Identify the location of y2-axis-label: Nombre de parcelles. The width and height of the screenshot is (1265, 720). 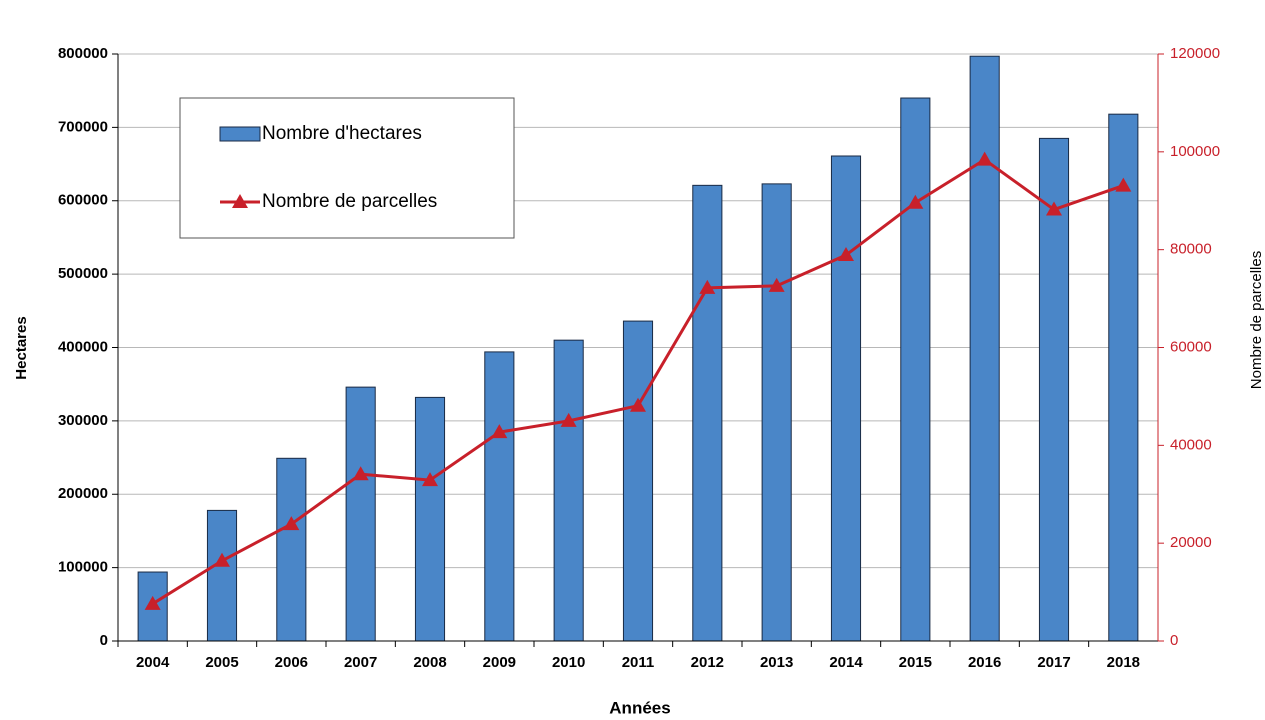
(1256, 320).